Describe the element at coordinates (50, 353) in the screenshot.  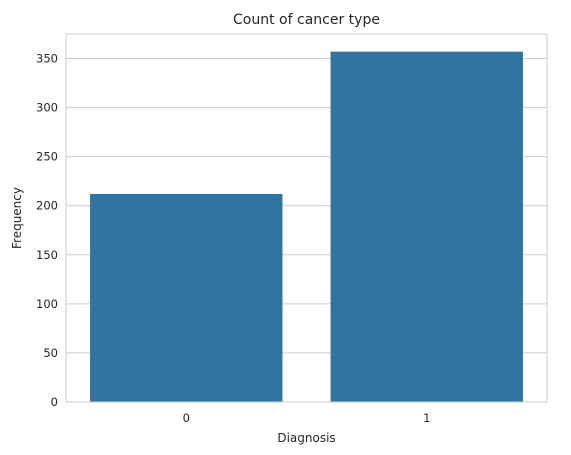
I see `y-tick-label: 50` at that location.